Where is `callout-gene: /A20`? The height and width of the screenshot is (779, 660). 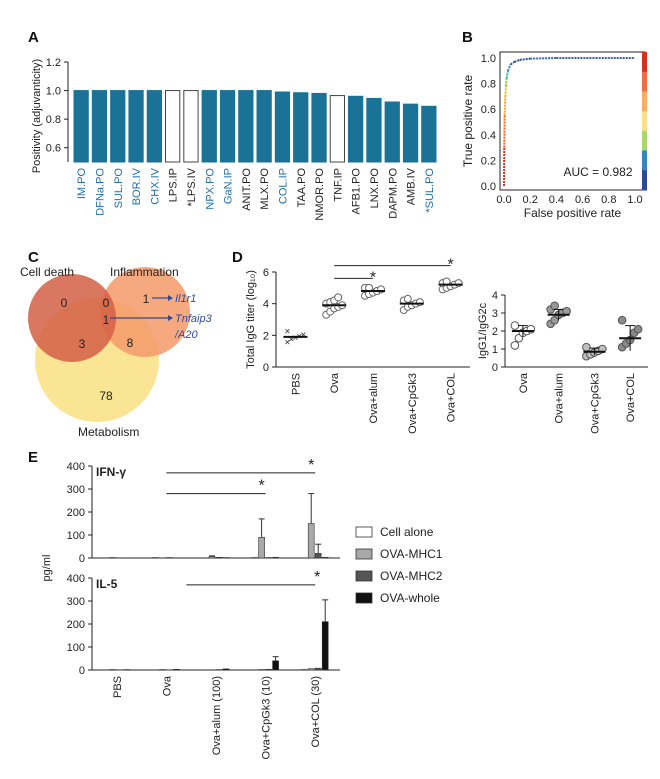 callout-gene: /A20 is located at coordinates (186, 335).